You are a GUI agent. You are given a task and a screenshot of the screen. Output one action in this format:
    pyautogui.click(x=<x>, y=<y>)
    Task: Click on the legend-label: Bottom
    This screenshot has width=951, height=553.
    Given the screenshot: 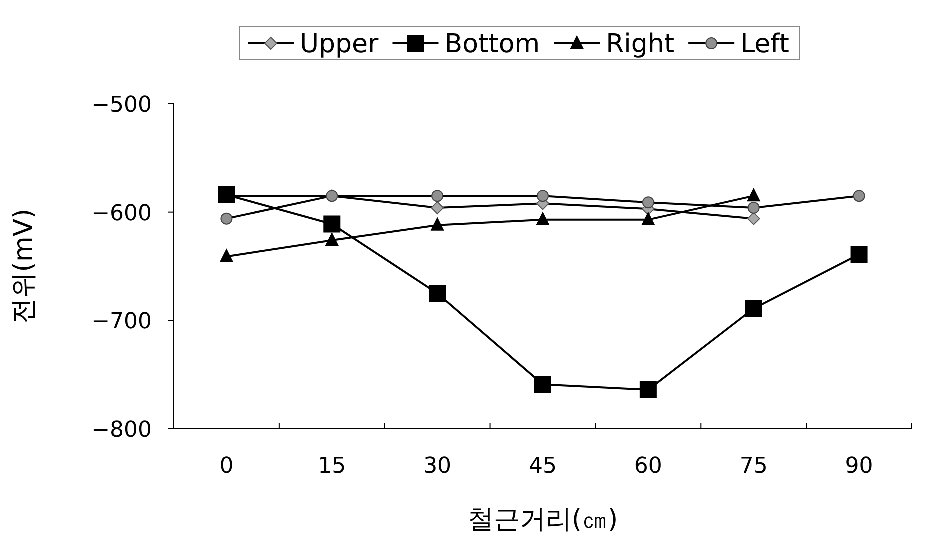 What is the action you would take?
    pyautogui.click(x=492, y=45)
    